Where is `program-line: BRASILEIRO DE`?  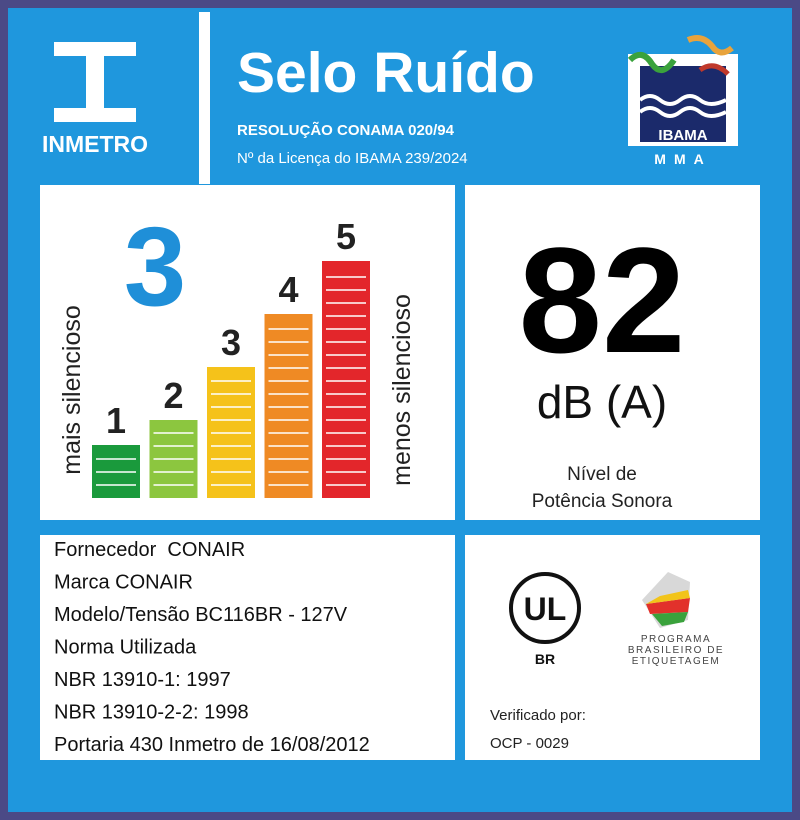
program-line: BRASILEIRO DE is located at coordinates (676, 650).